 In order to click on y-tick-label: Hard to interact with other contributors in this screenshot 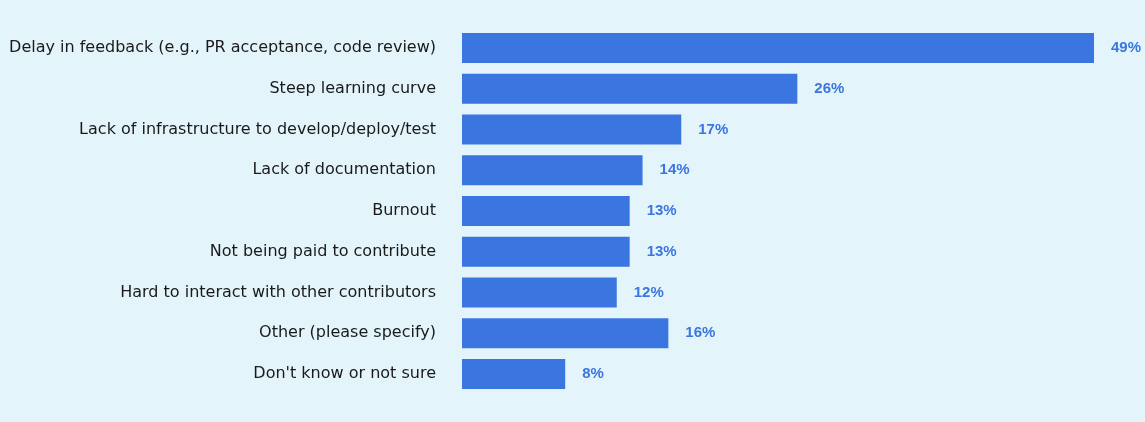, I will do `click(278, 291)`.